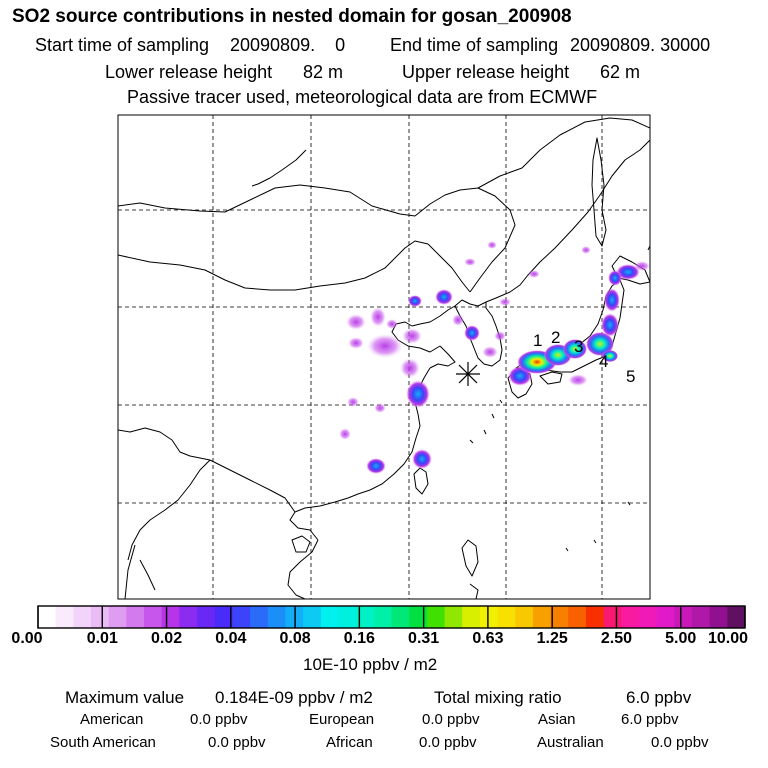 The image size is (768, 768). I want to click on upper-release-label: Upper release height, so click(486, 72).